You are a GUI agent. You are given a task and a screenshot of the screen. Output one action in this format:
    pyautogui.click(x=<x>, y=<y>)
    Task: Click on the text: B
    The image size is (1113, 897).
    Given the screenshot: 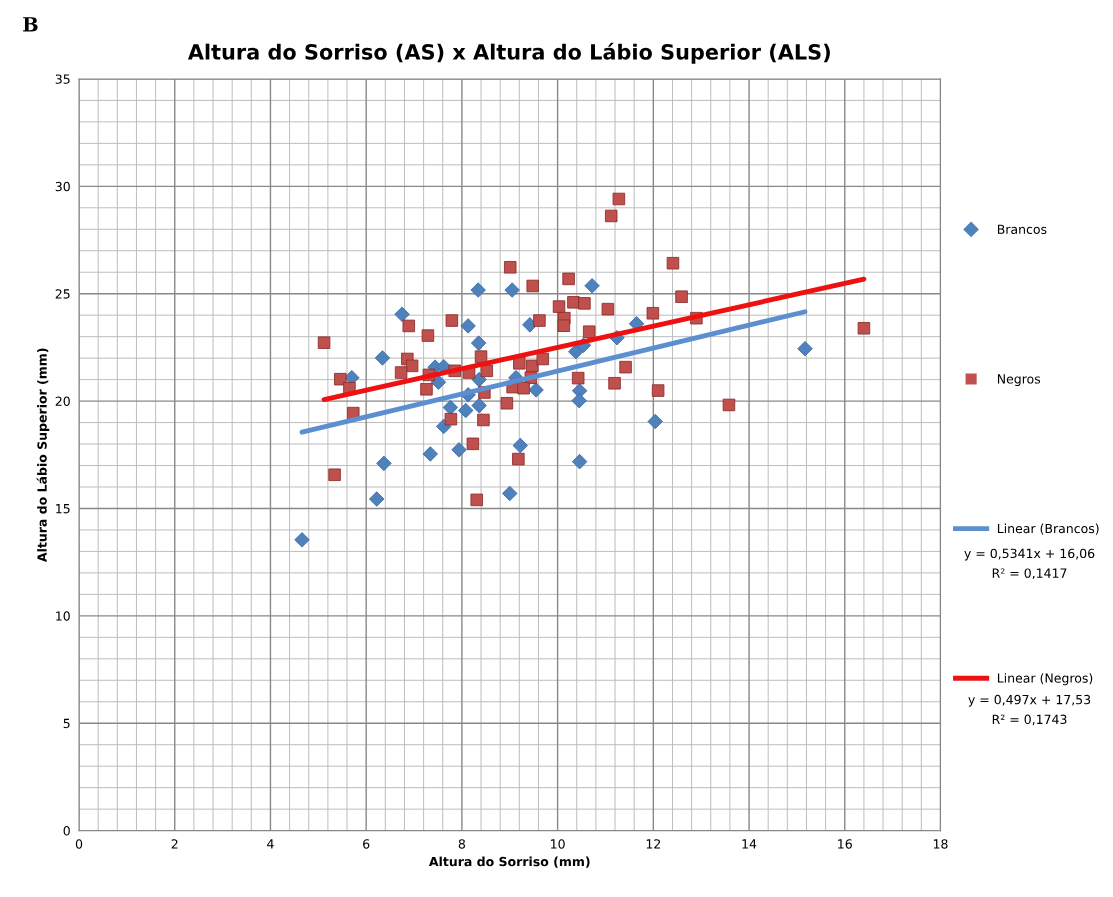 What is the action you would take?
    pyautogui.click(x=30, y=24)
    